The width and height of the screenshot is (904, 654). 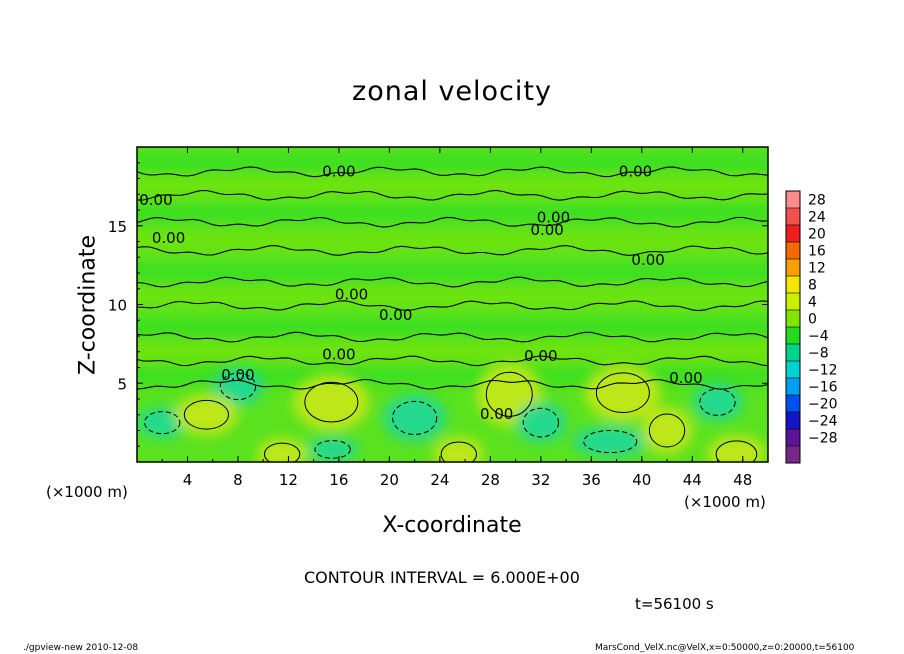 What do you see at coordinates (817, 235) in the screenshot?
I see `colorbar-label: 20` at bounding box center [817, 235].